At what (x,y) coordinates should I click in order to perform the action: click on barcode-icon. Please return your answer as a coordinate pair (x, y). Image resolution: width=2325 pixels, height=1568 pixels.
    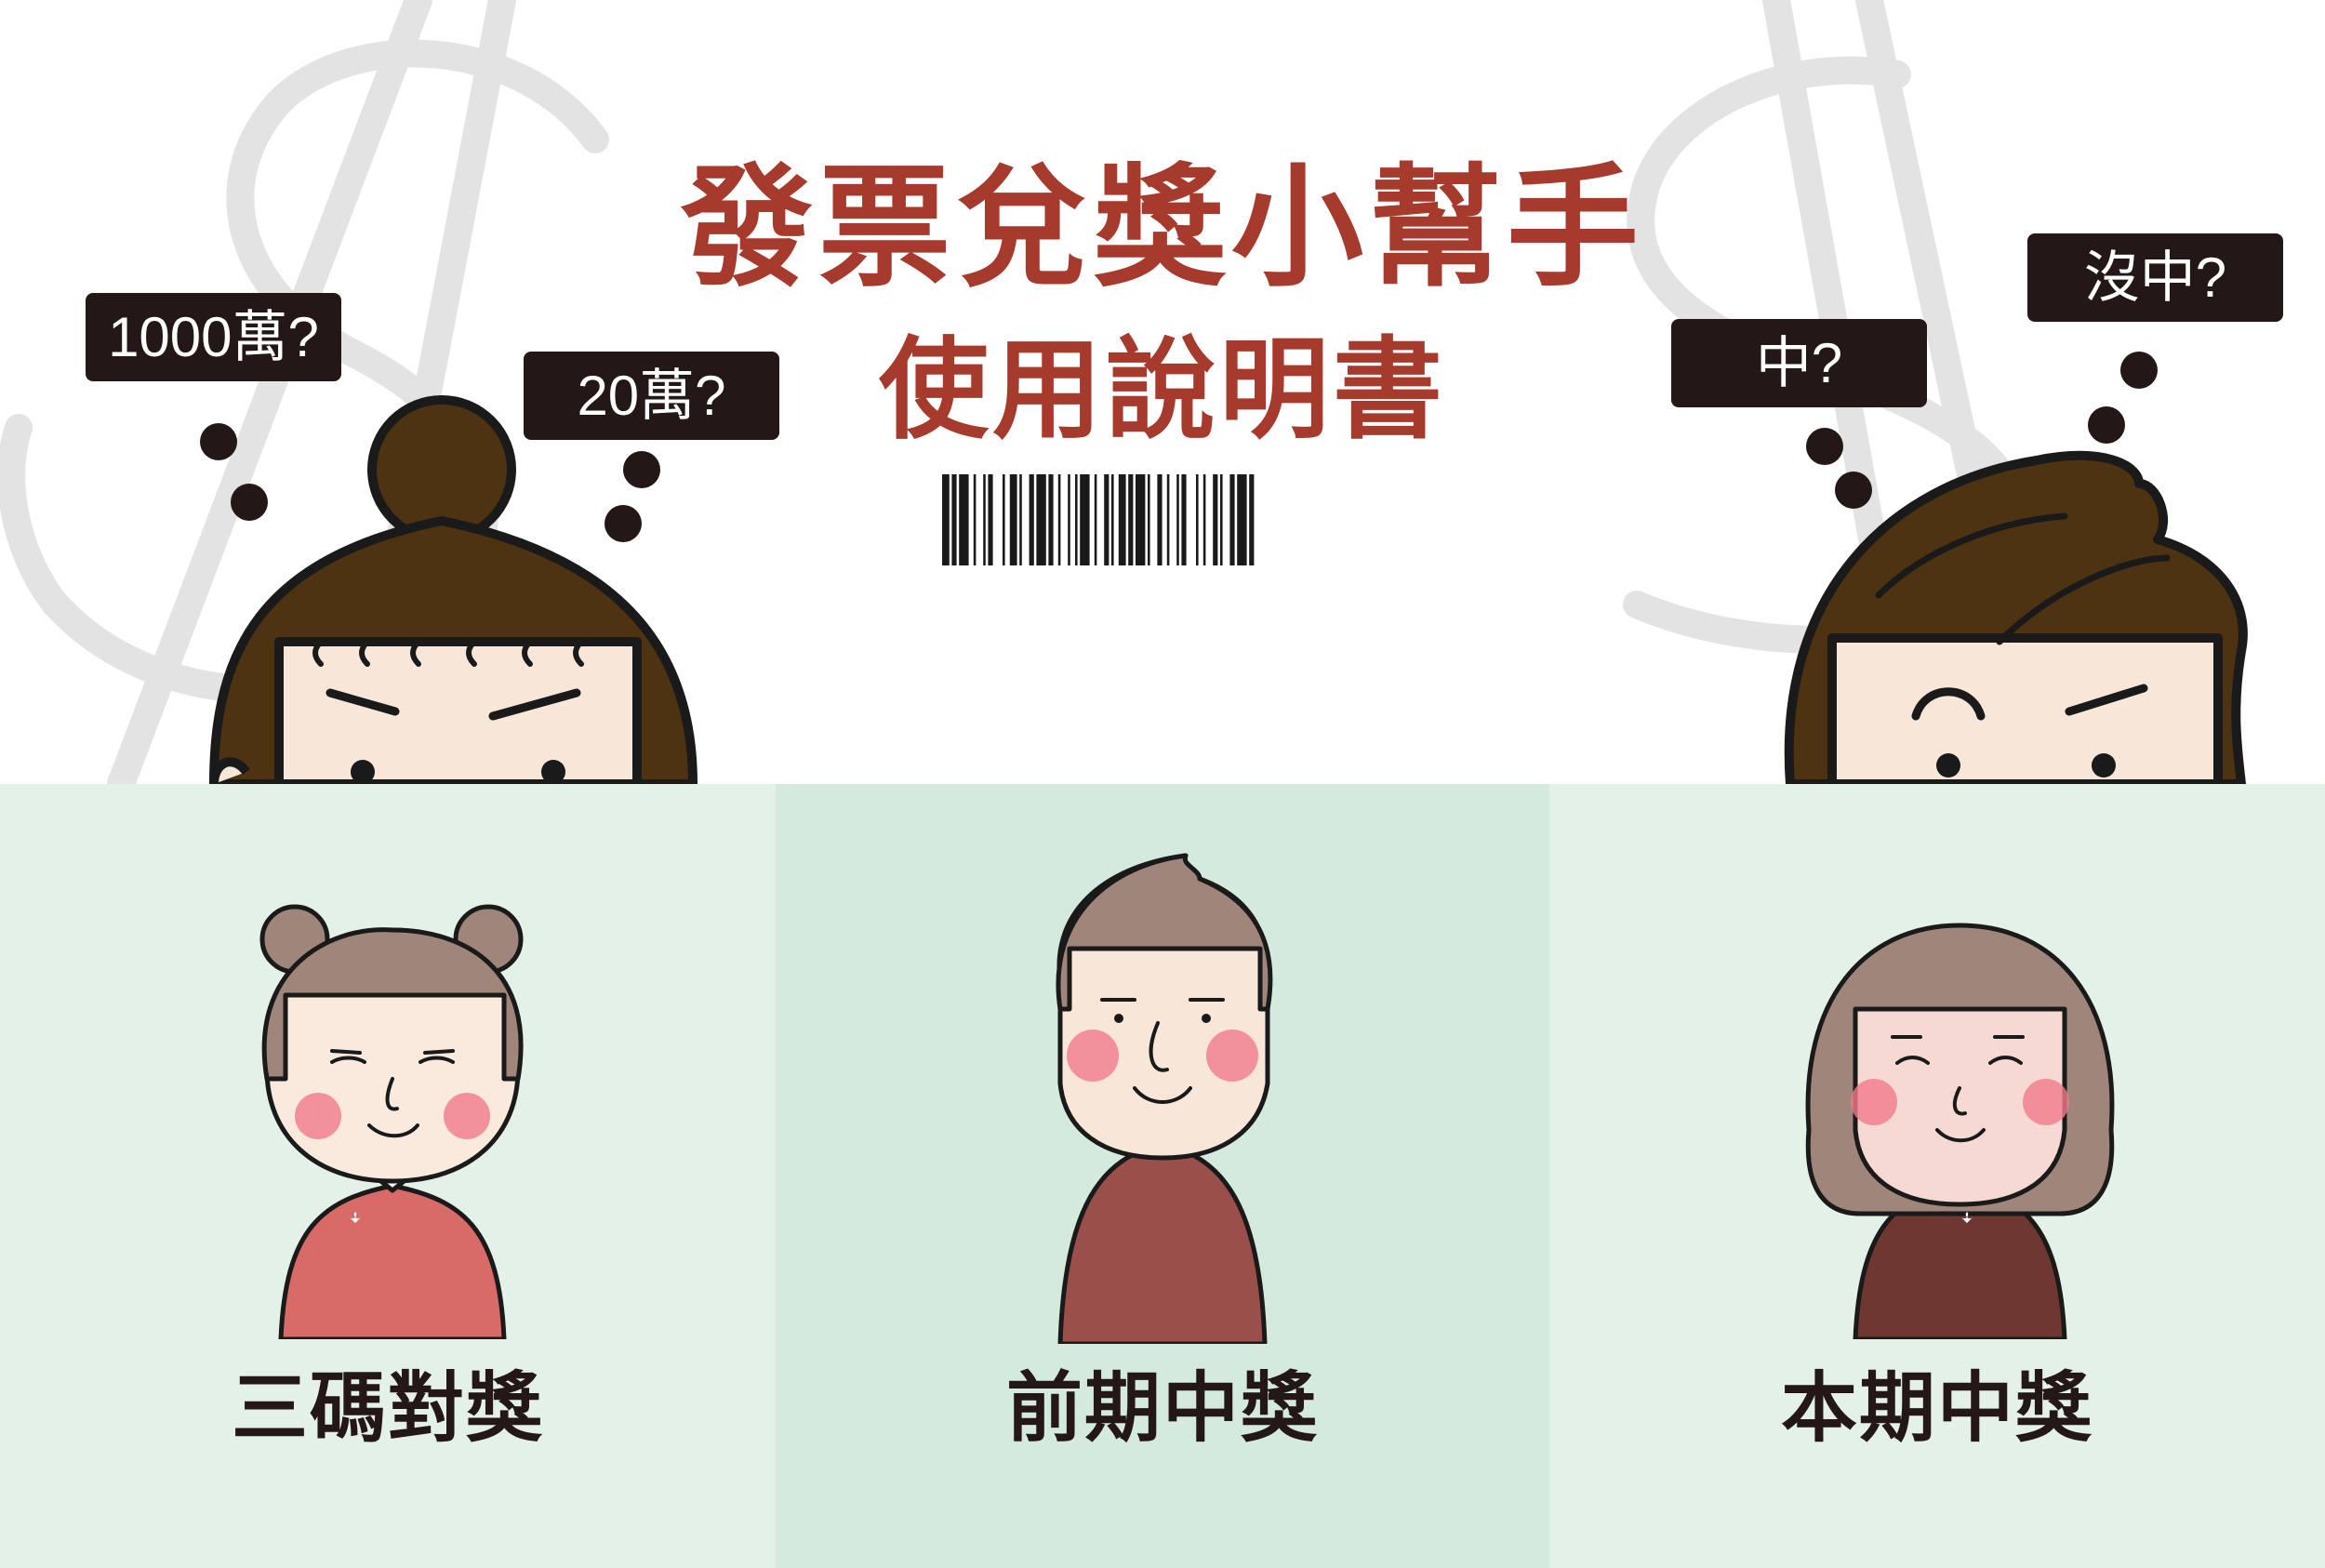
    Looking at the image, I should click on (1098, 519).